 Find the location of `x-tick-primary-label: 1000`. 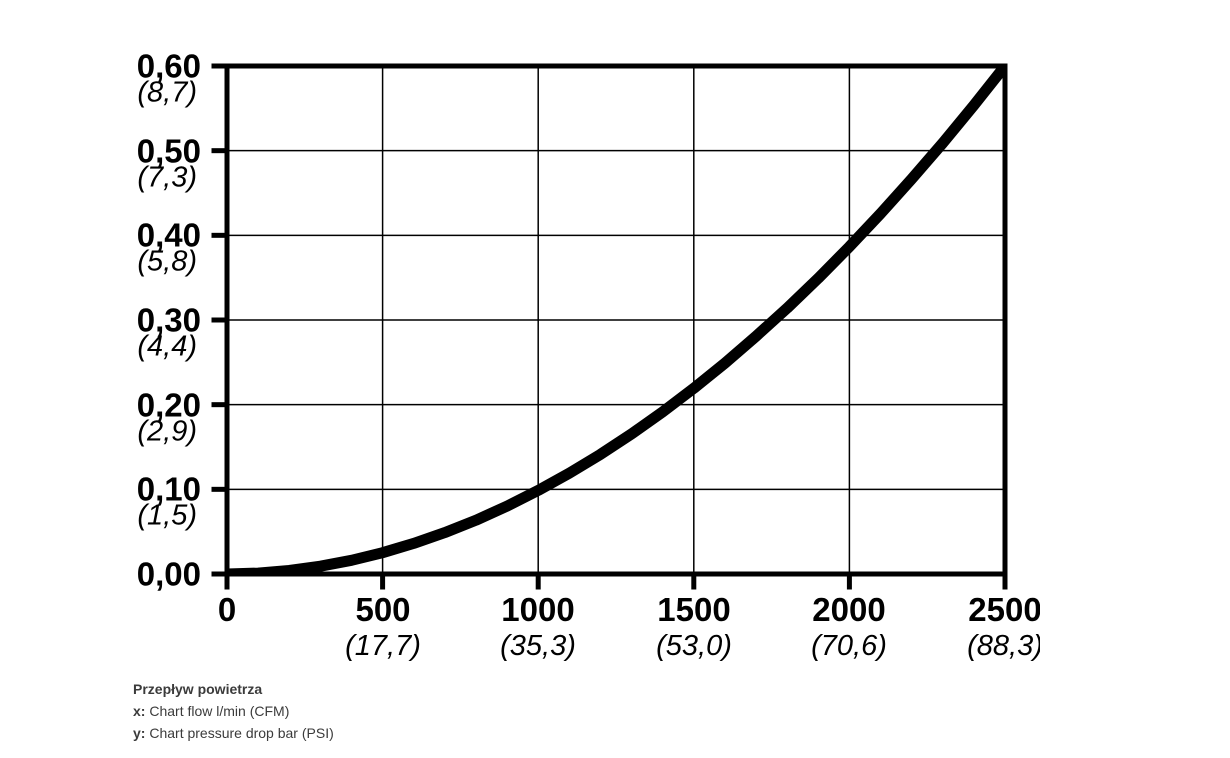

x-tick-primary-label: 1000 is located at coordinates (538, 609).